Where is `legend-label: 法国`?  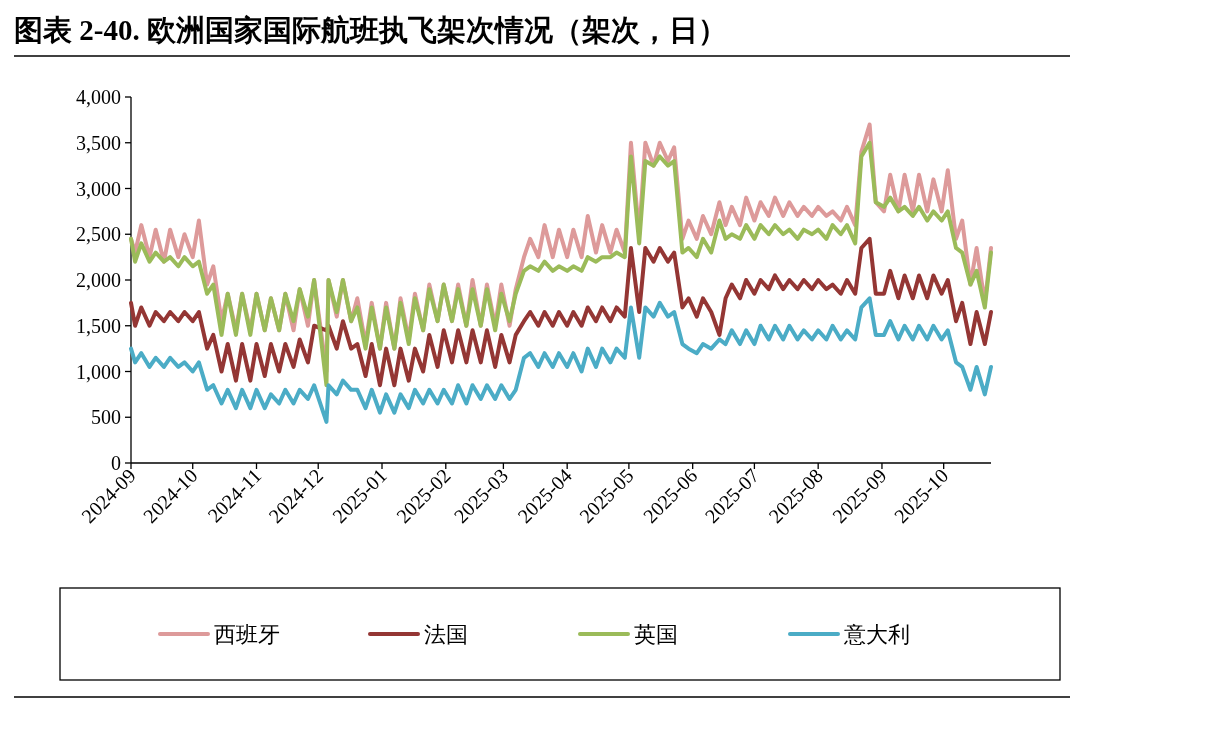
legend-label: 法国 is located at coordinates (446, 634).